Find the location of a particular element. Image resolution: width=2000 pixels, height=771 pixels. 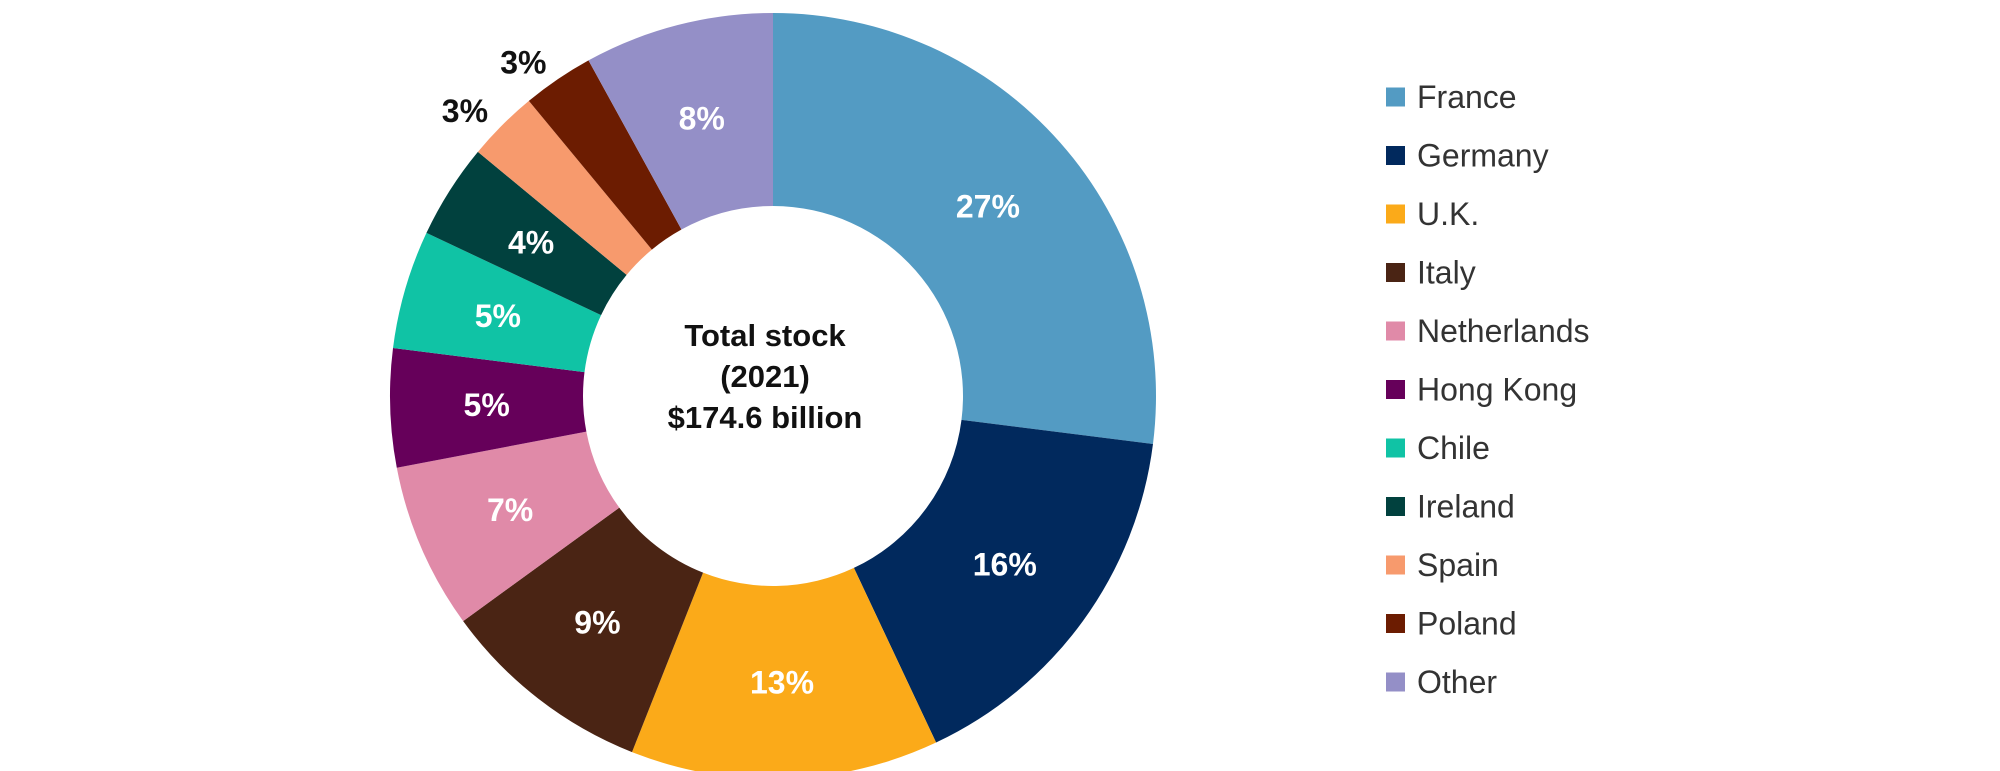

legend-item-other: Other is located at coordinates (1441, 682).